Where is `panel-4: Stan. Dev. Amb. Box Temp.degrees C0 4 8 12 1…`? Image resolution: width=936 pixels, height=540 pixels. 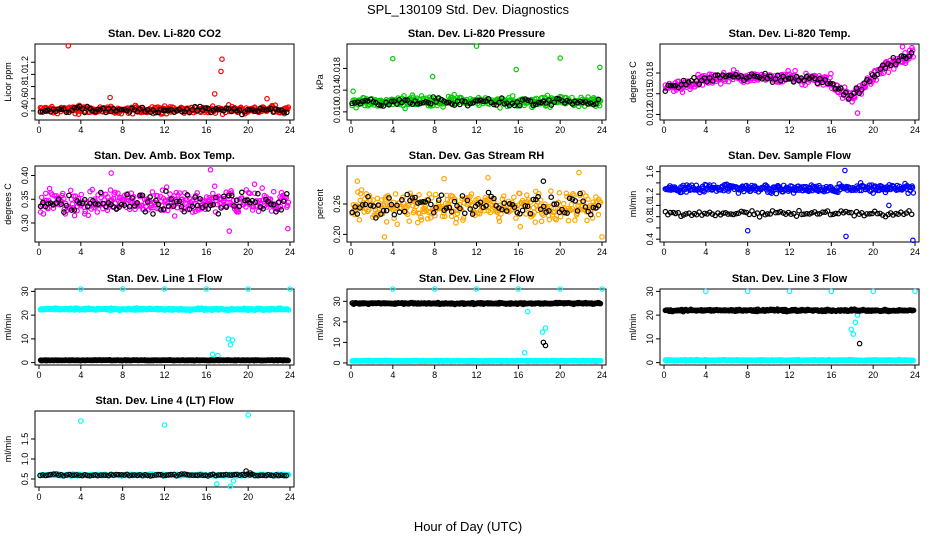 panel-4: Stan. Dev. Amb. Box Temp.degrees C0 4 8 12 1… is located at coordinates (149, 203).